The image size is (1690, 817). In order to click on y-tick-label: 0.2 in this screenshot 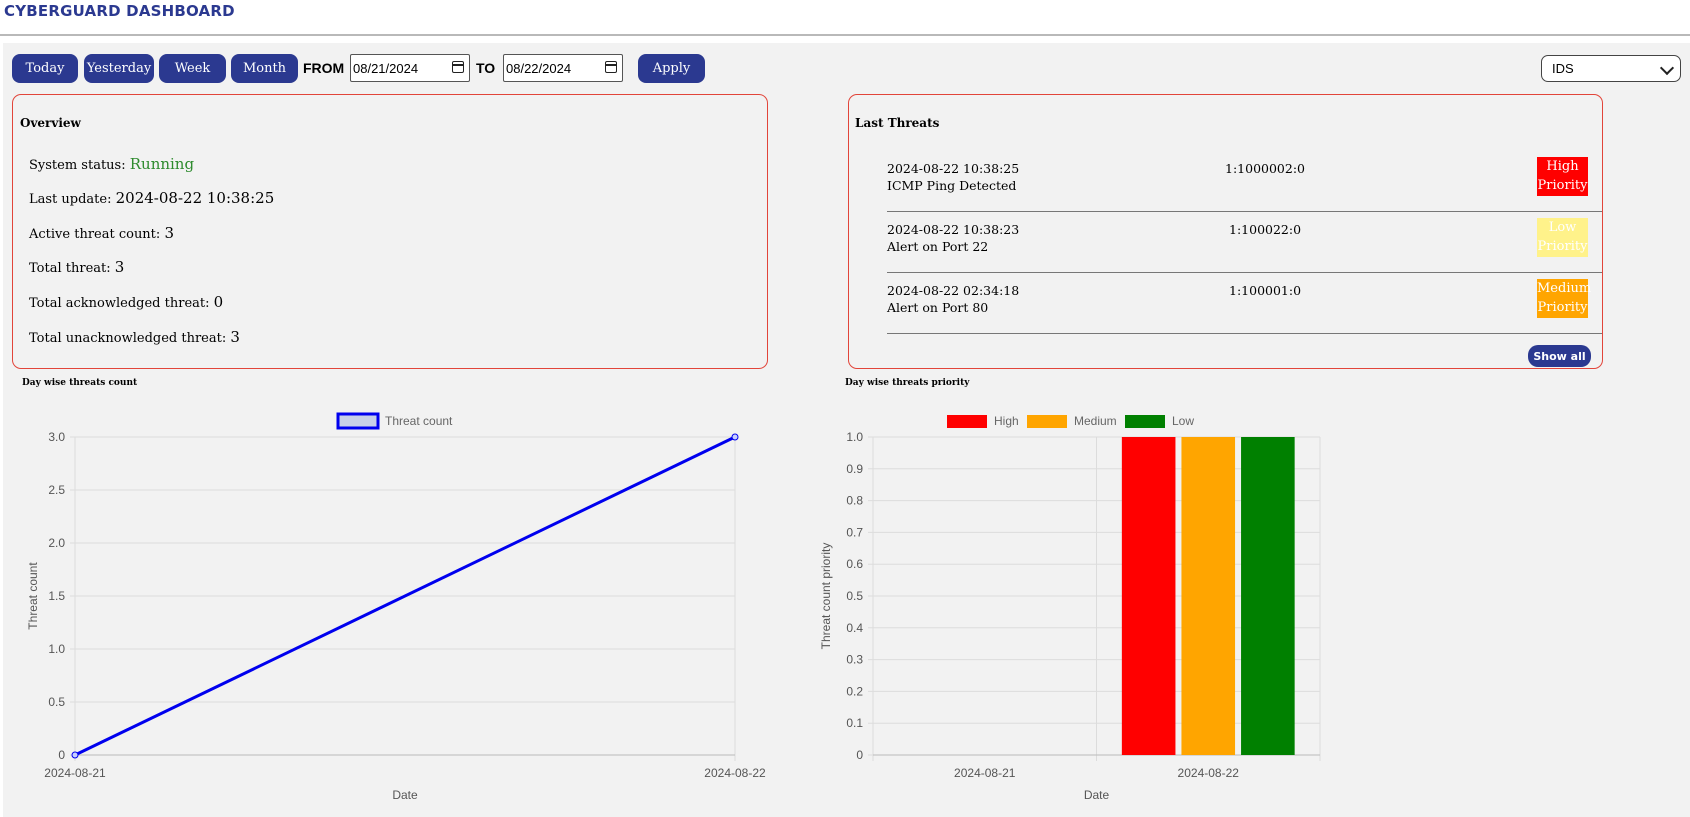, I will do `click(854, 691)`.